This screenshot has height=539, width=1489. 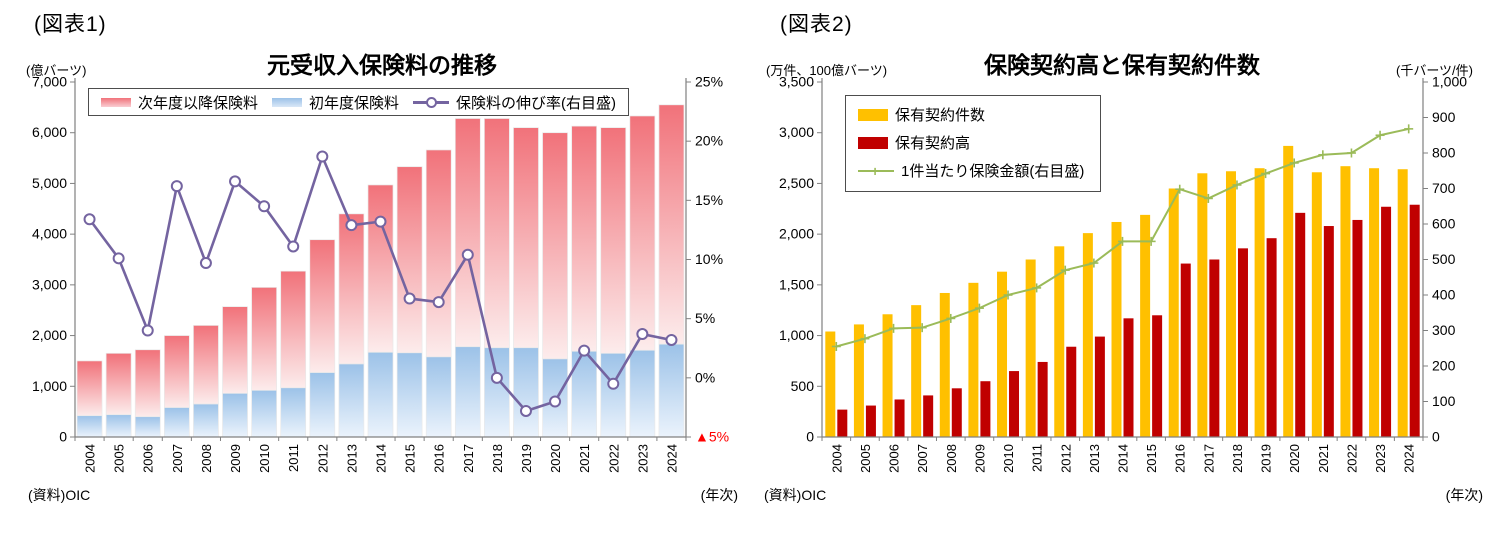 I want to click on y-left-tick-label: 3,000, so click(x=49, y=284).